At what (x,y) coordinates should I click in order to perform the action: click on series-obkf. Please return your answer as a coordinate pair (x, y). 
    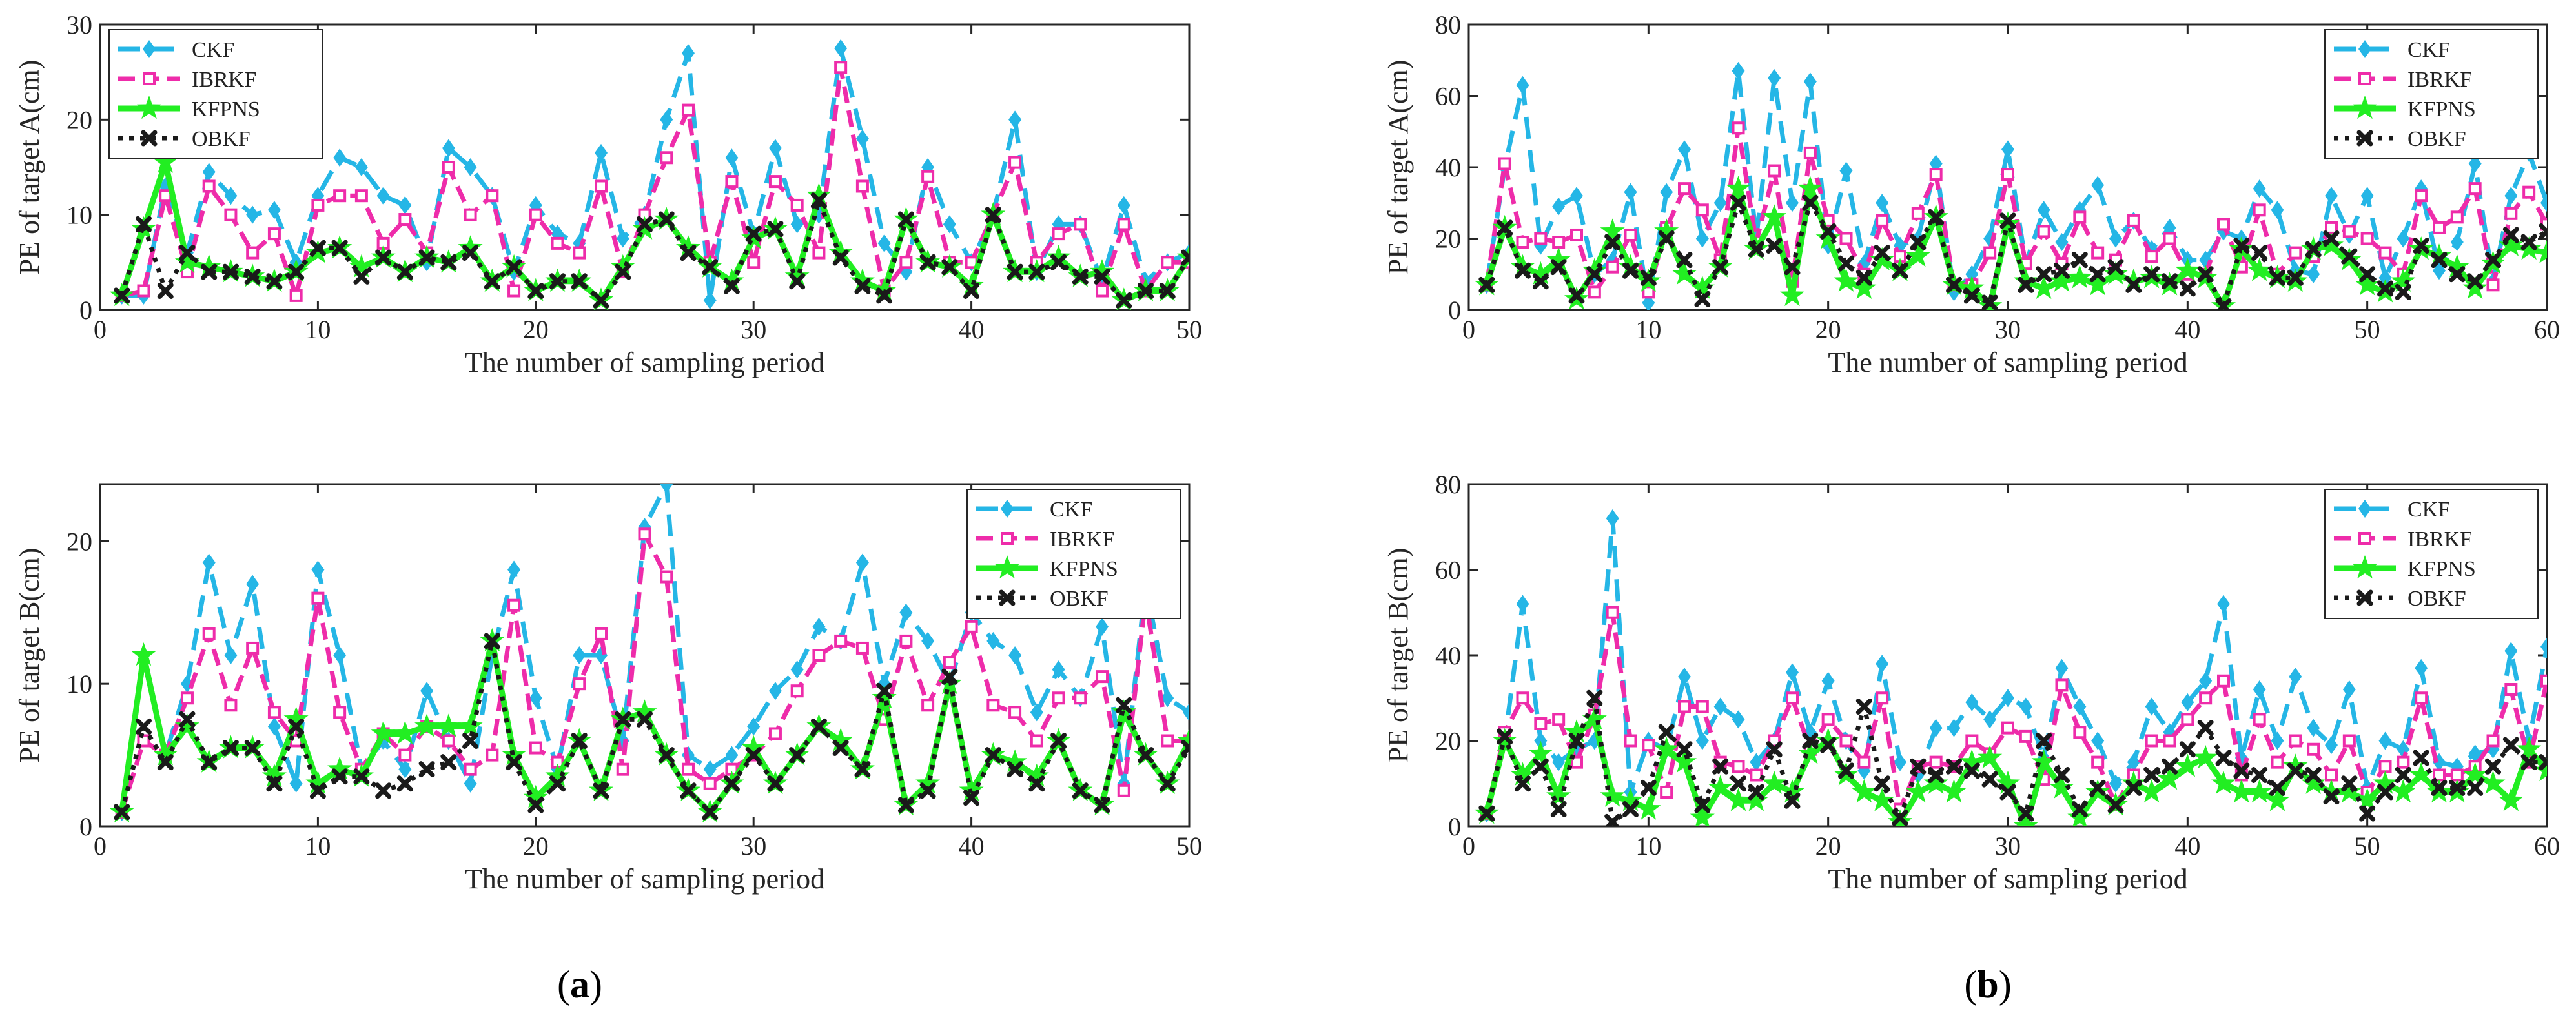
    Looking at the image, I should click on (651, 251).